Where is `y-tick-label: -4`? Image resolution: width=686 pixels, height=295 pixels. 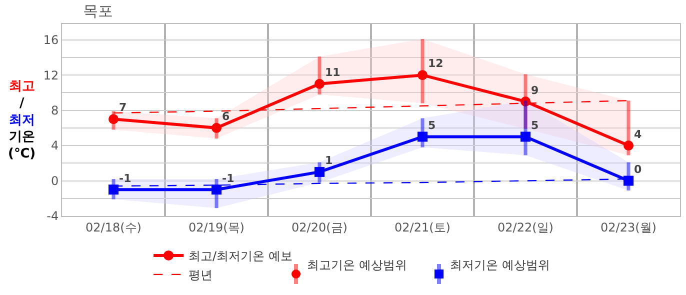
y-tick-label: -4 is located at coordinates (52, 216).